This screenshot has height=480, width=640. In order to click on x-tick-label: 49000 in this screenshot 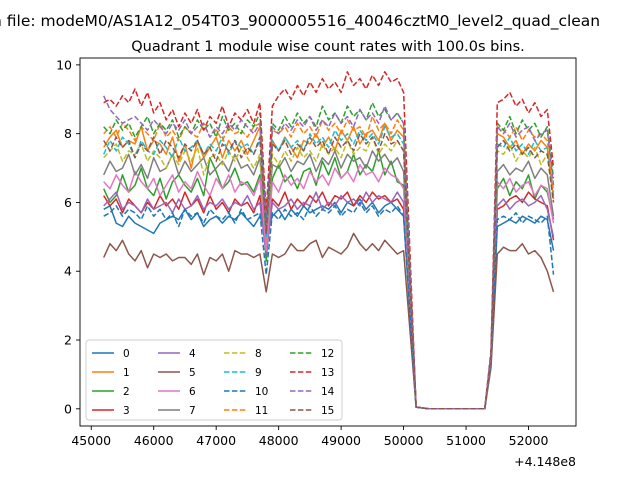, I will do `click(341, 440)`.